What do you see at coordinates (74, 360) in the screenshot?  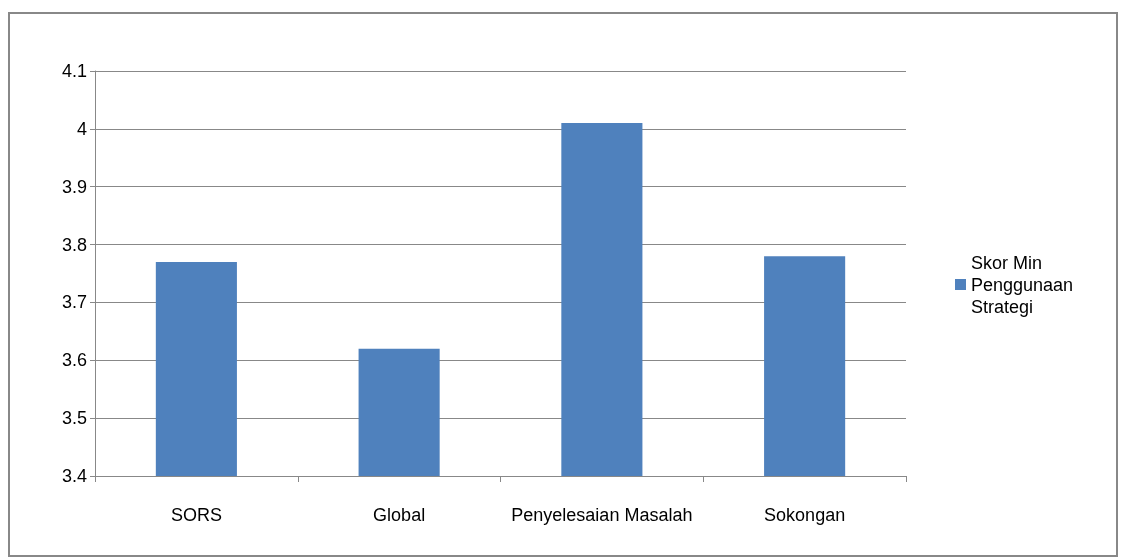 I see `y-tick-label: 3.6` at bounding box center [74, 360].